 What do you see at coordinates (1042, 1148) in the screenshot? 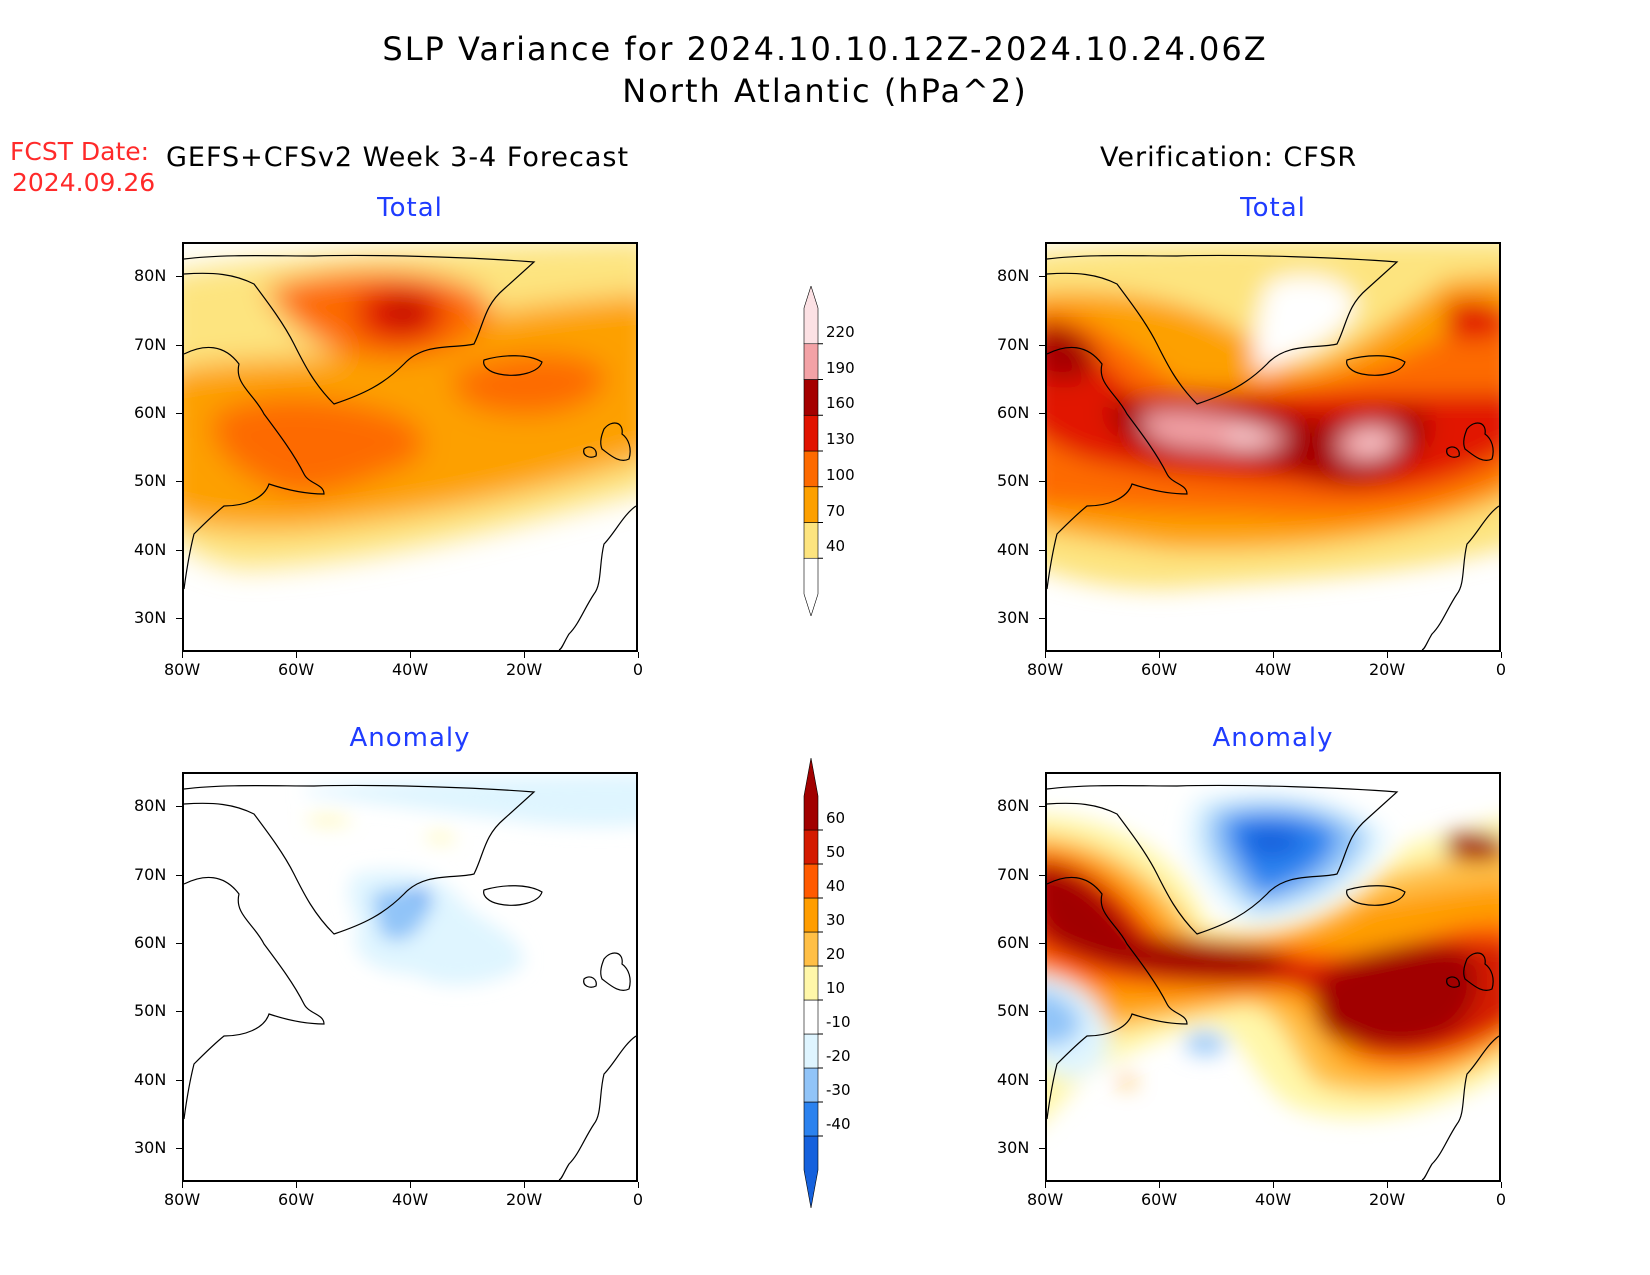
I see `verification-anomaly-lat-tick-mark` at bounding box center [1042, 1148].